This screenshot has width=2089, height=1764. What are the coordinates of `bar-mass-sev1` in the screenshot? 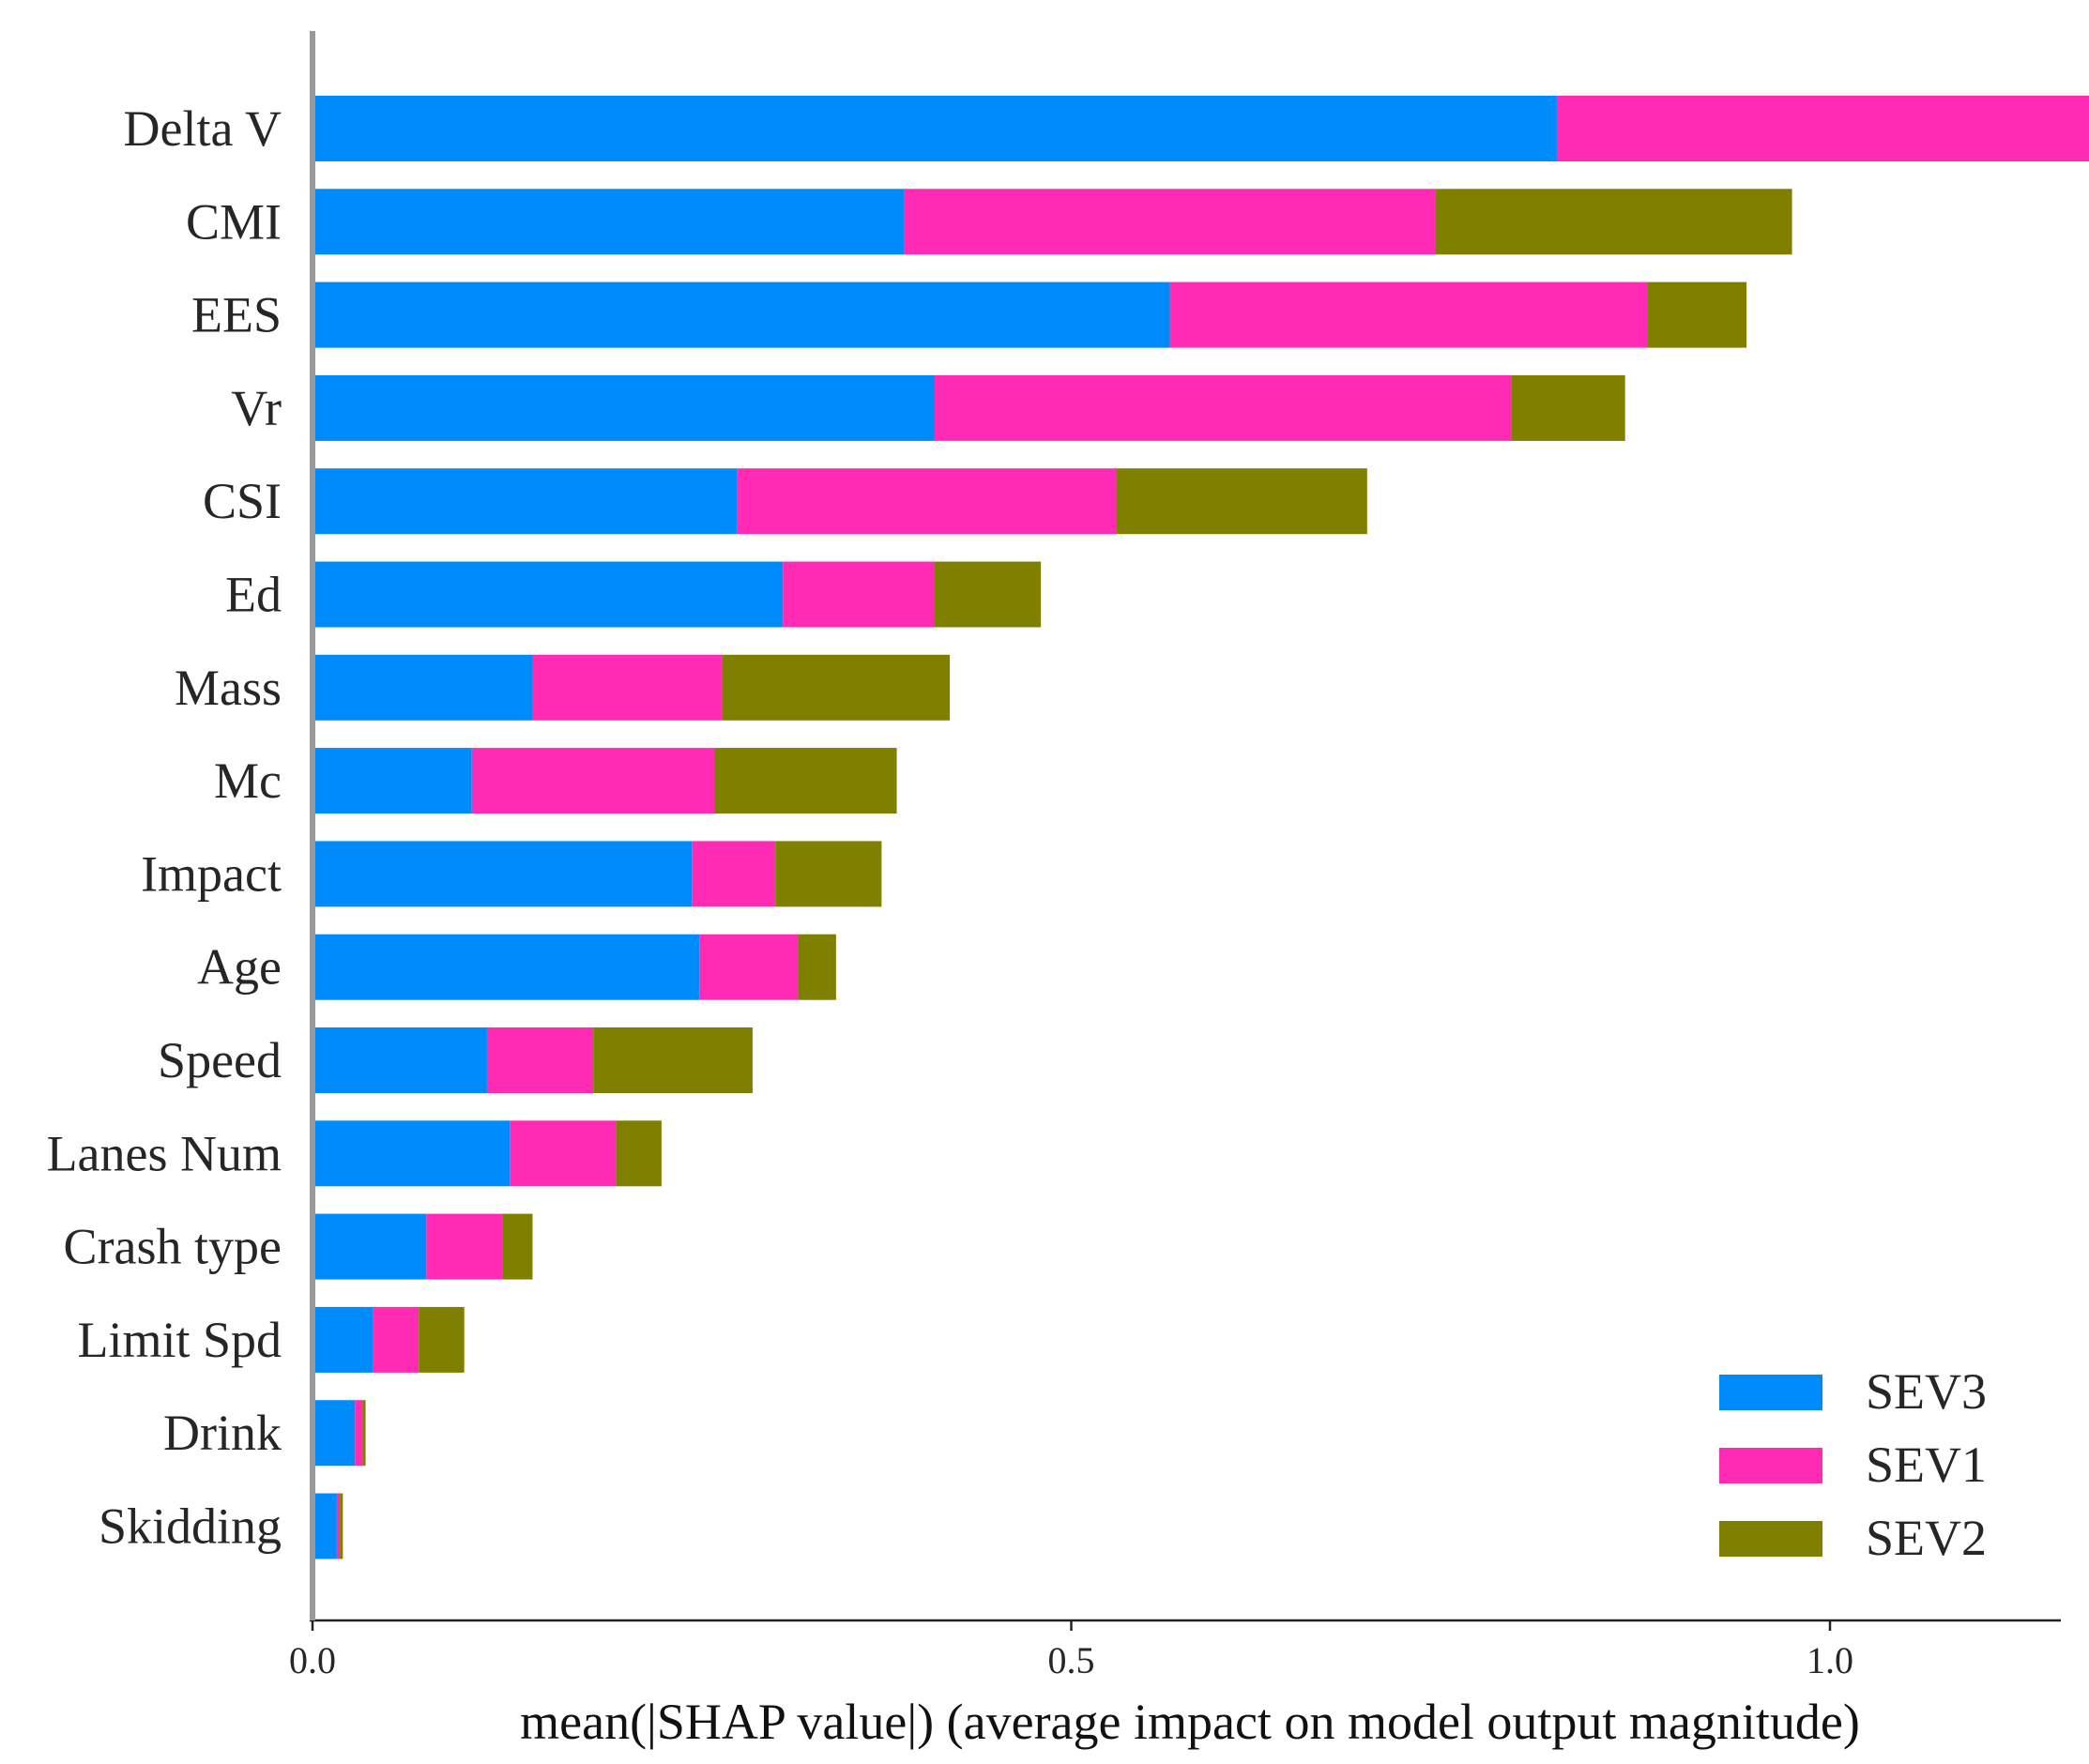 It's located at (627, 687).